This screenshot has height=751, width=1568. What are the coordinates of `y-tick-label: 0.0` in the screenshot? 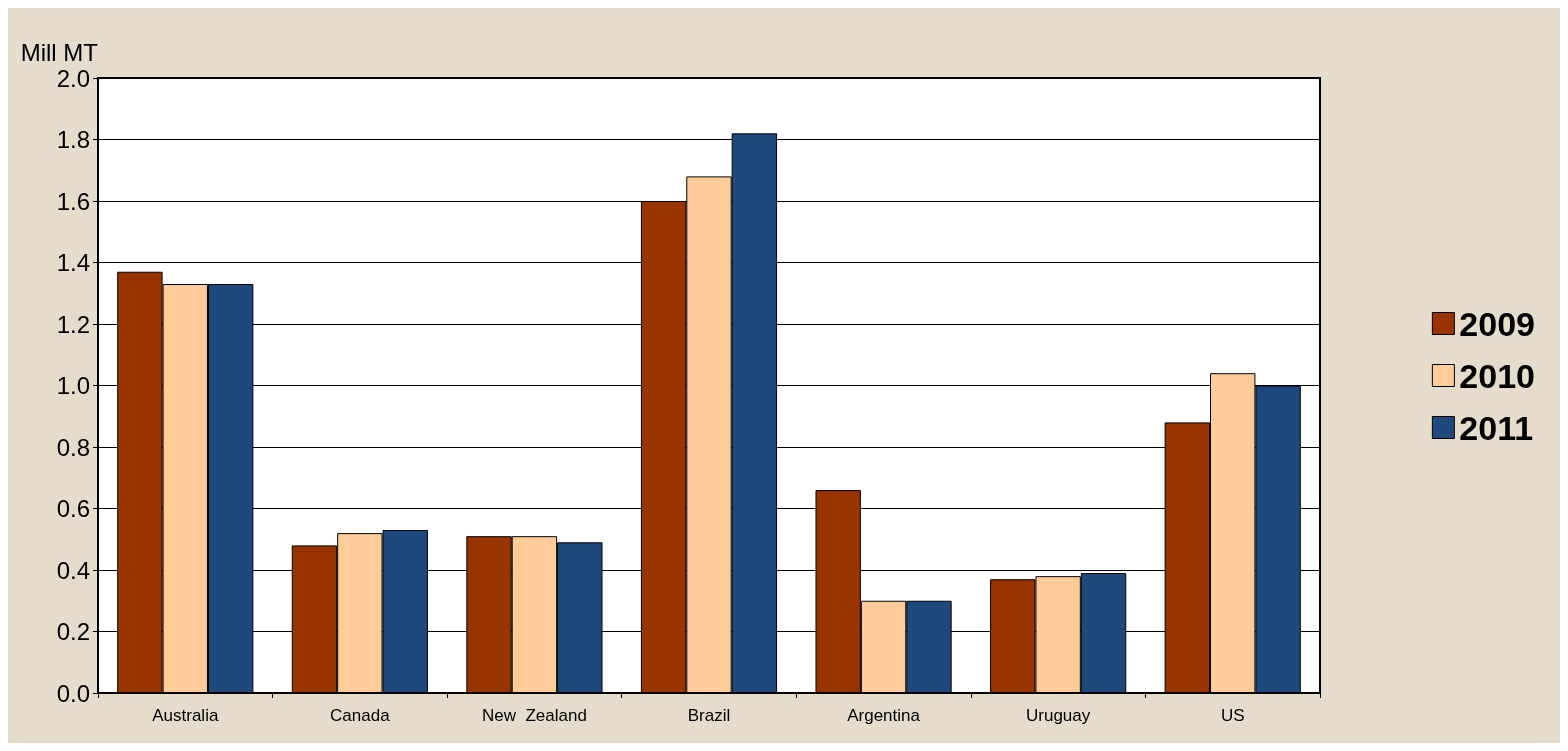 It's located at (73, 693).